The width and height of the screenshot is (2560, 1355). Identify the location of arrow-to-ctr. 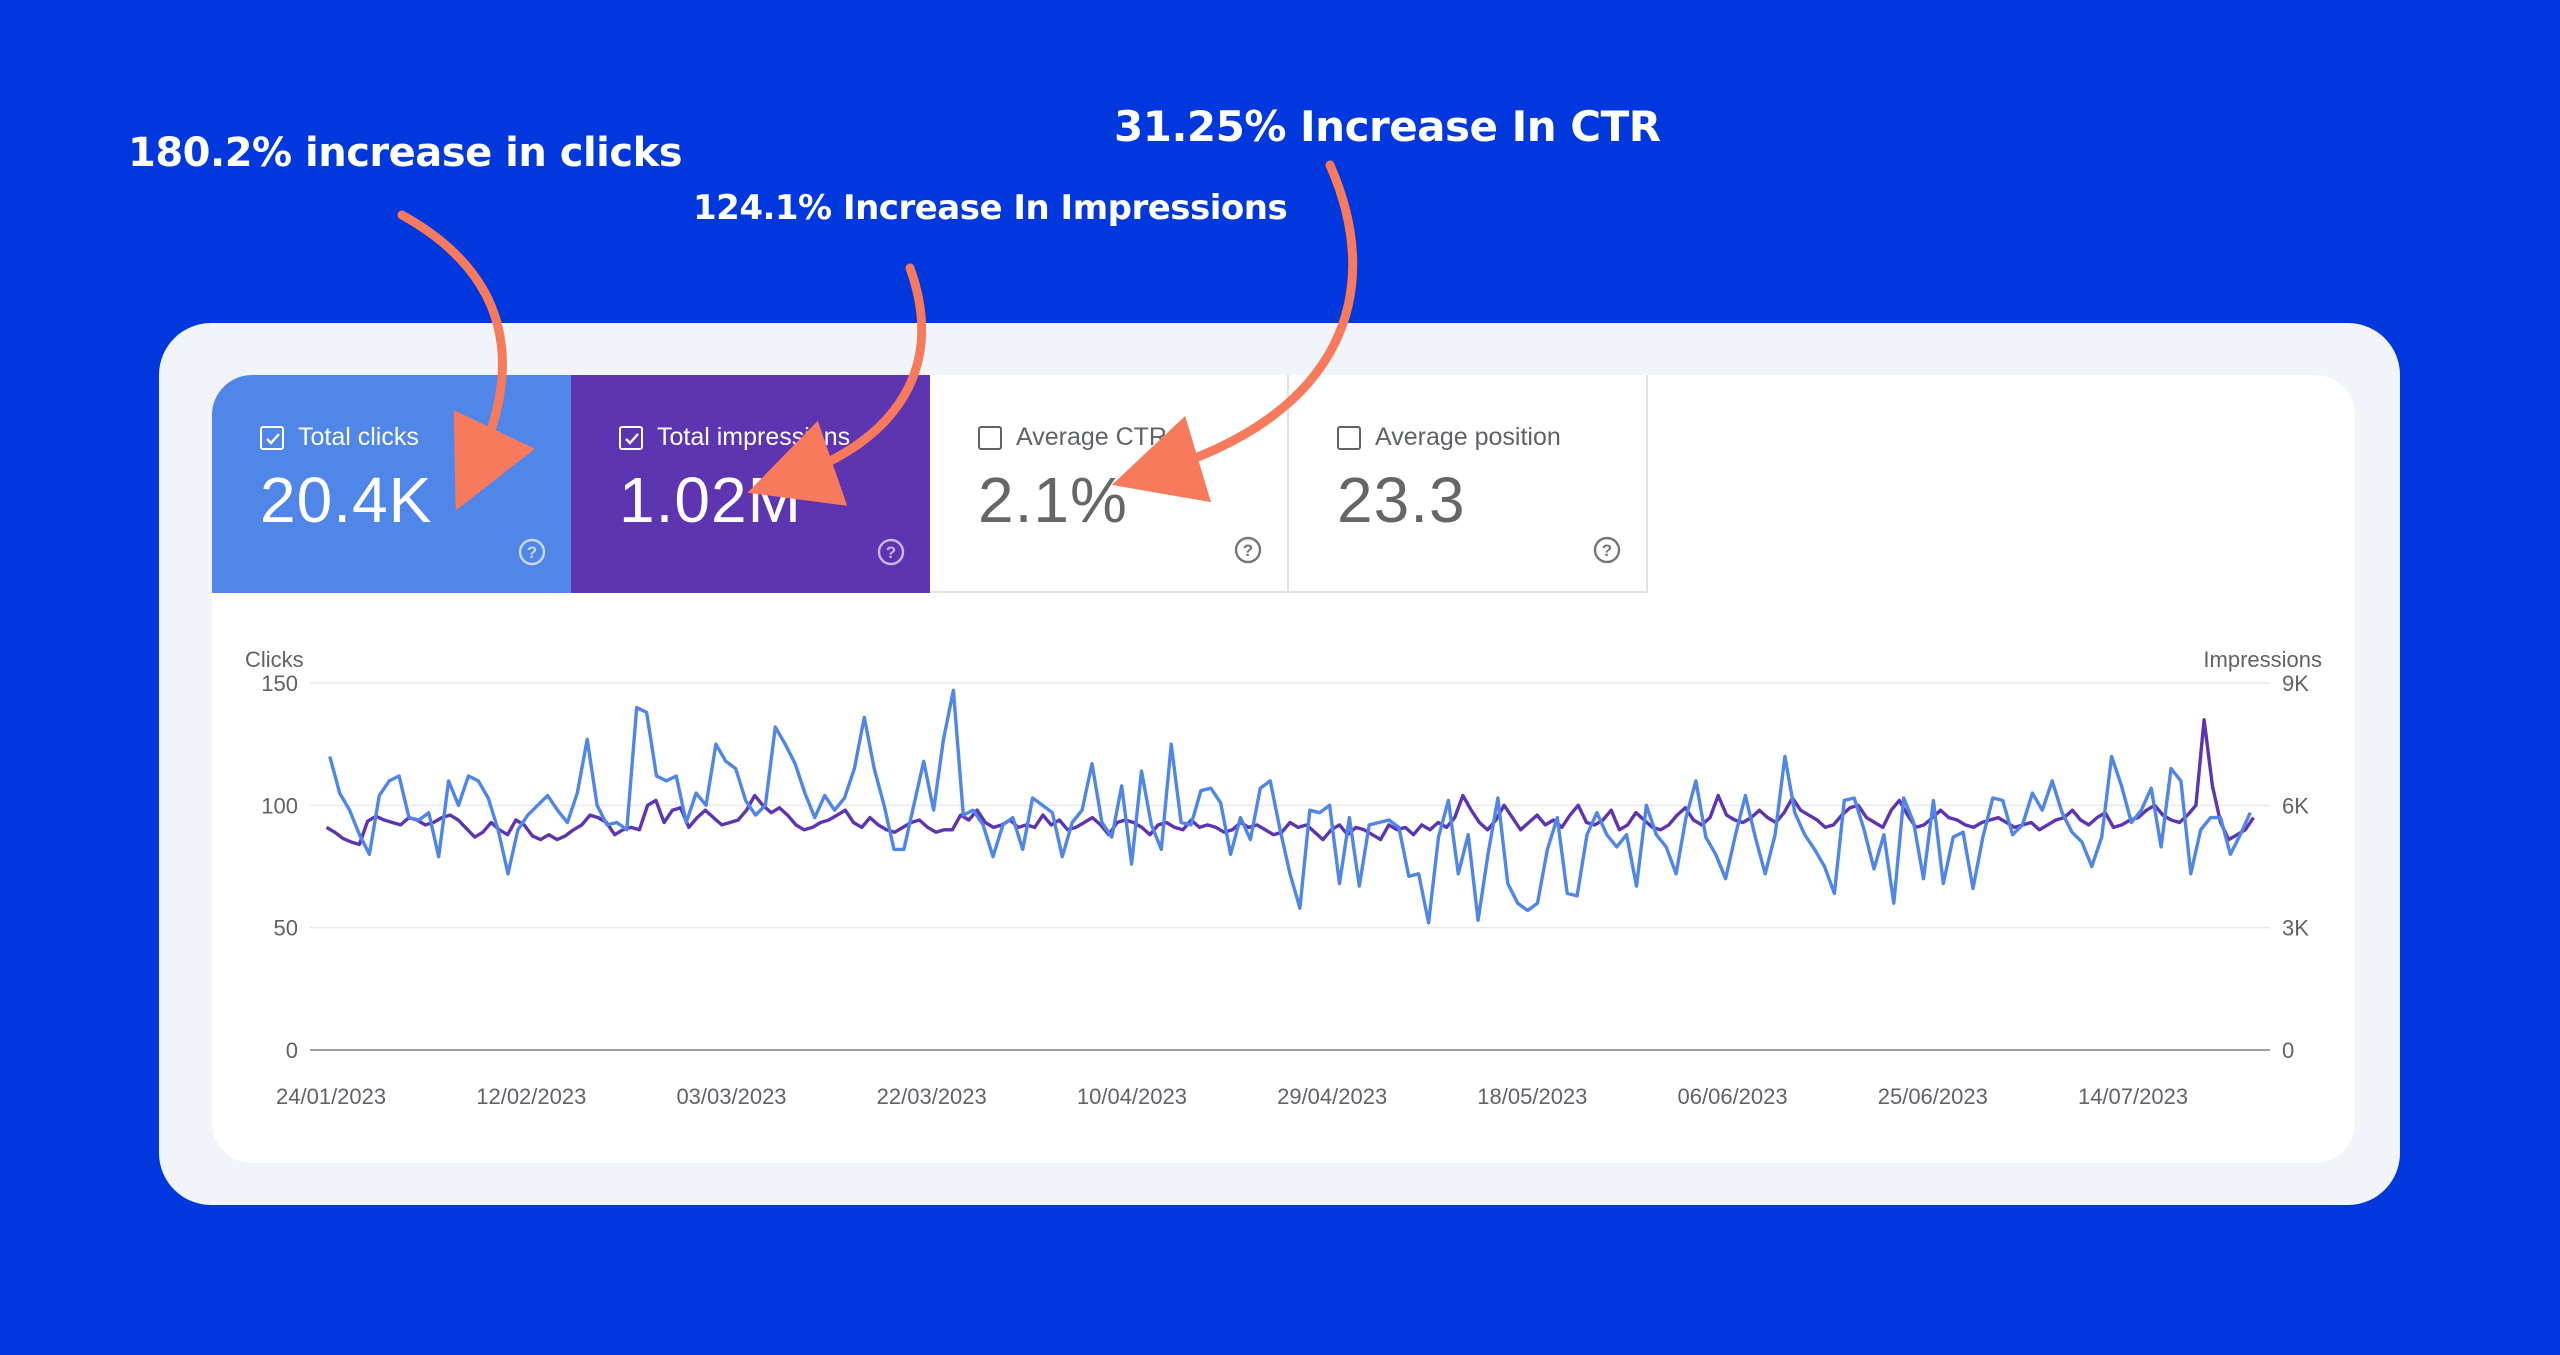
(1234, 331).